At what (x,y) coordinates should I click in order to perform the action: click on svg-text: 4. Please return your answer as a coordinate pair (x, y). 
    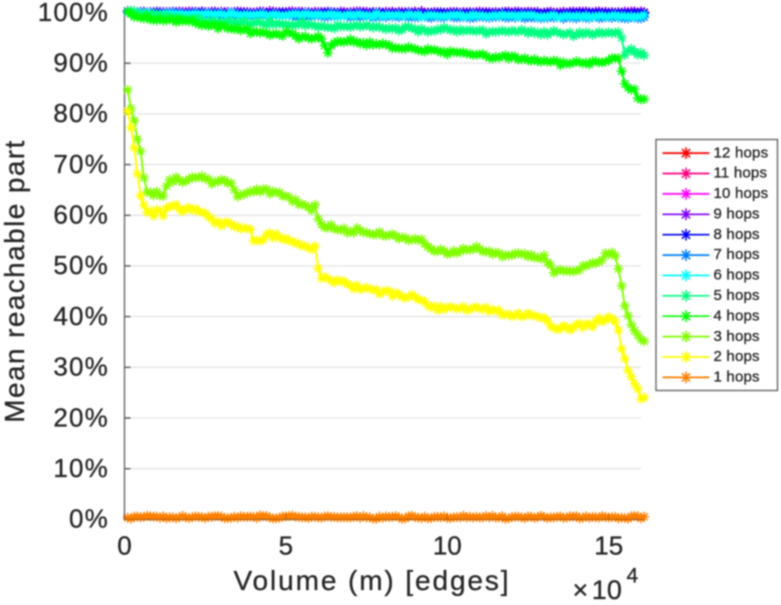
    Looking at the image, I should click on (633, 576).